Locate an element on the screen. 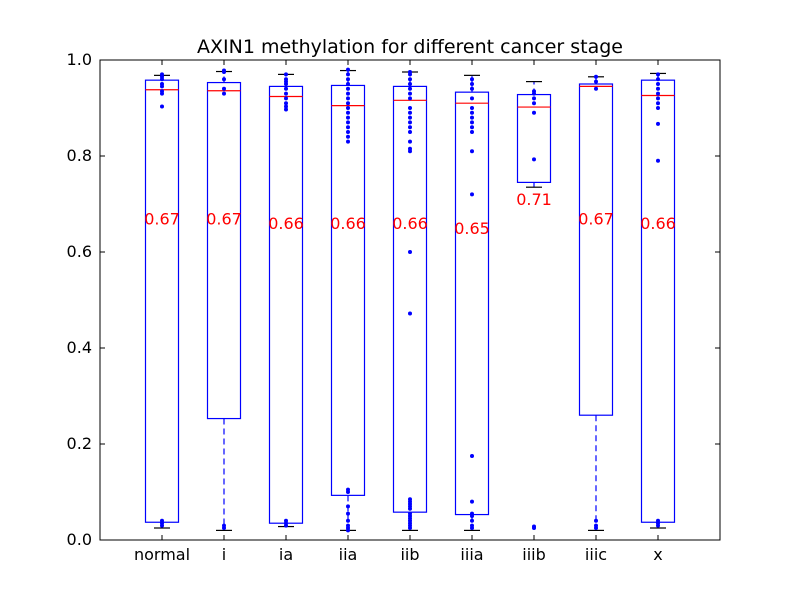 This screenshot has height=600, width=800. x-tick-label: iib is located at coordinates (409, 554).